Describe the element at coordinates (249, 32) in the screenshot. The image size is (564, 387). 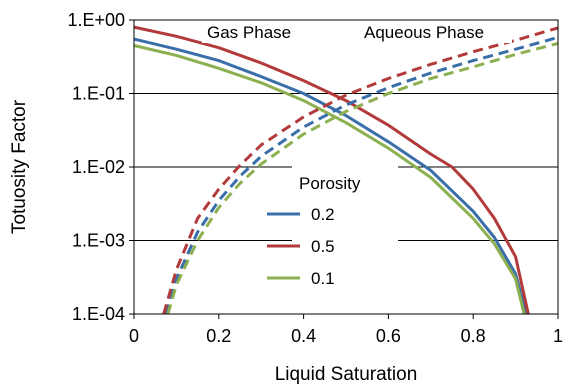
I see `annotation-gas-phase: Gas Phase` at that location.